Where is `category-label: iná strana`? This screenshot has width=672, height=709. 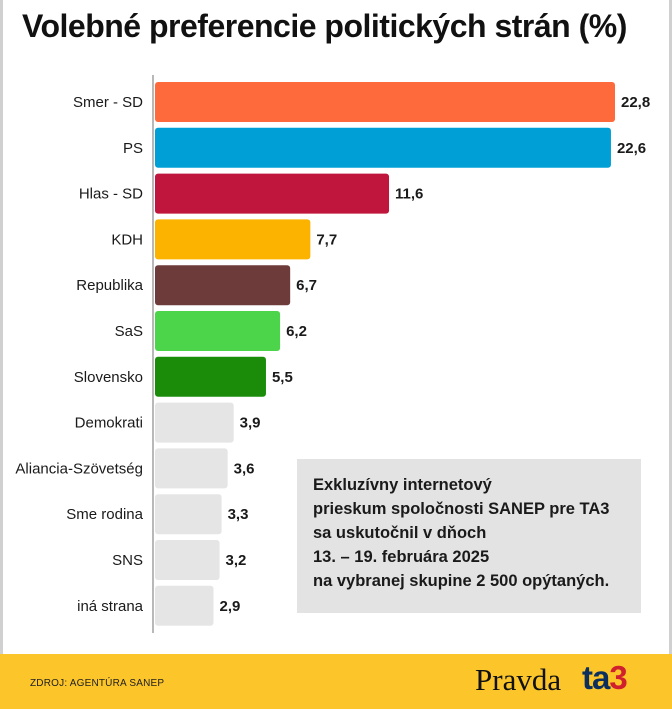 category-label: iná strana is located at coordinates (110, 606).